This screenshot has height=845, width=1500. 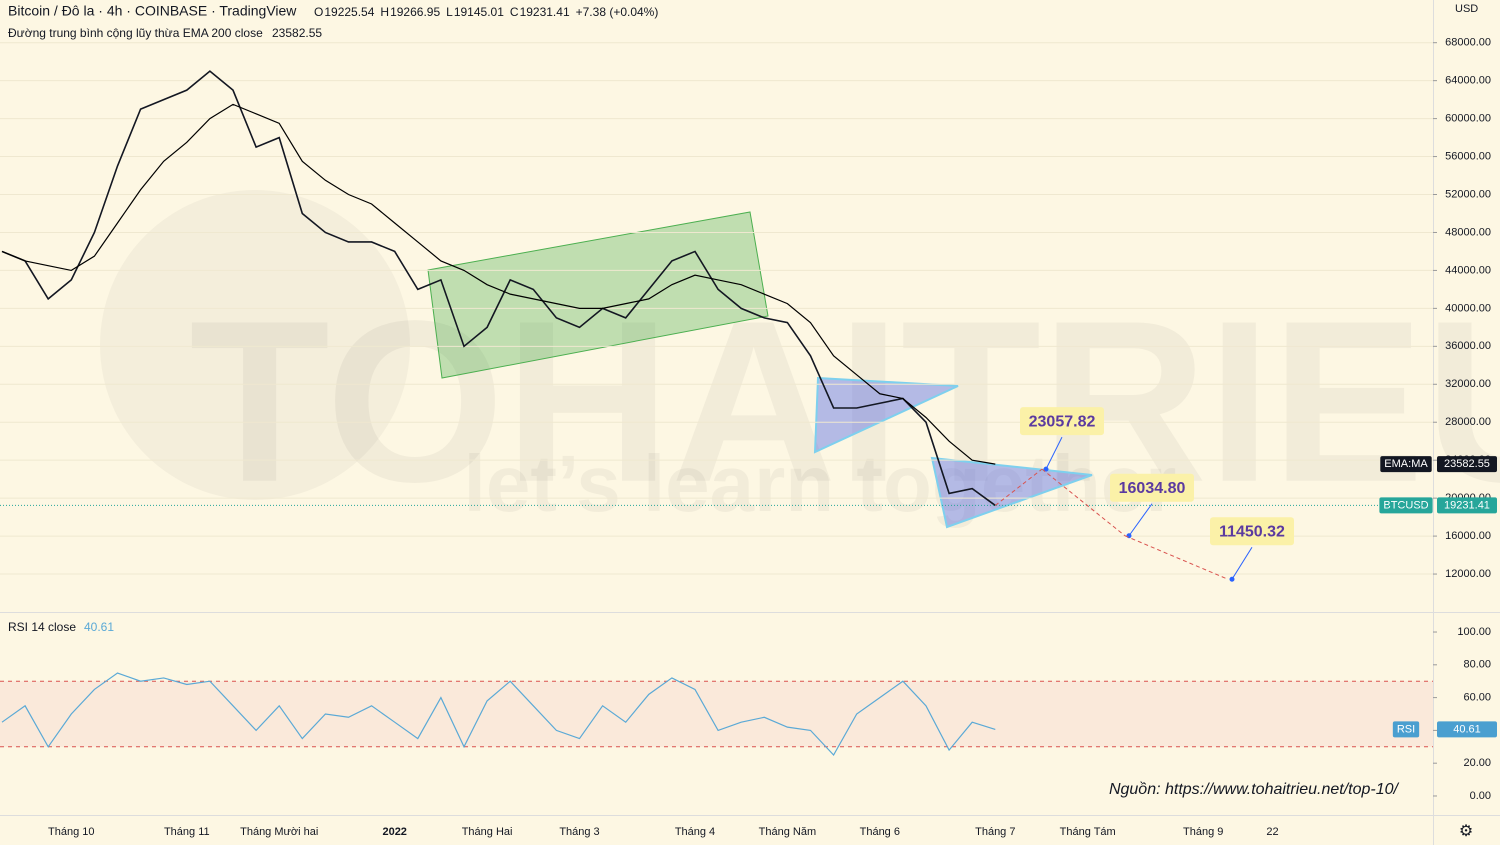 I want to click on x-tick-label: Tháng 4, so click(x=695, y=832).